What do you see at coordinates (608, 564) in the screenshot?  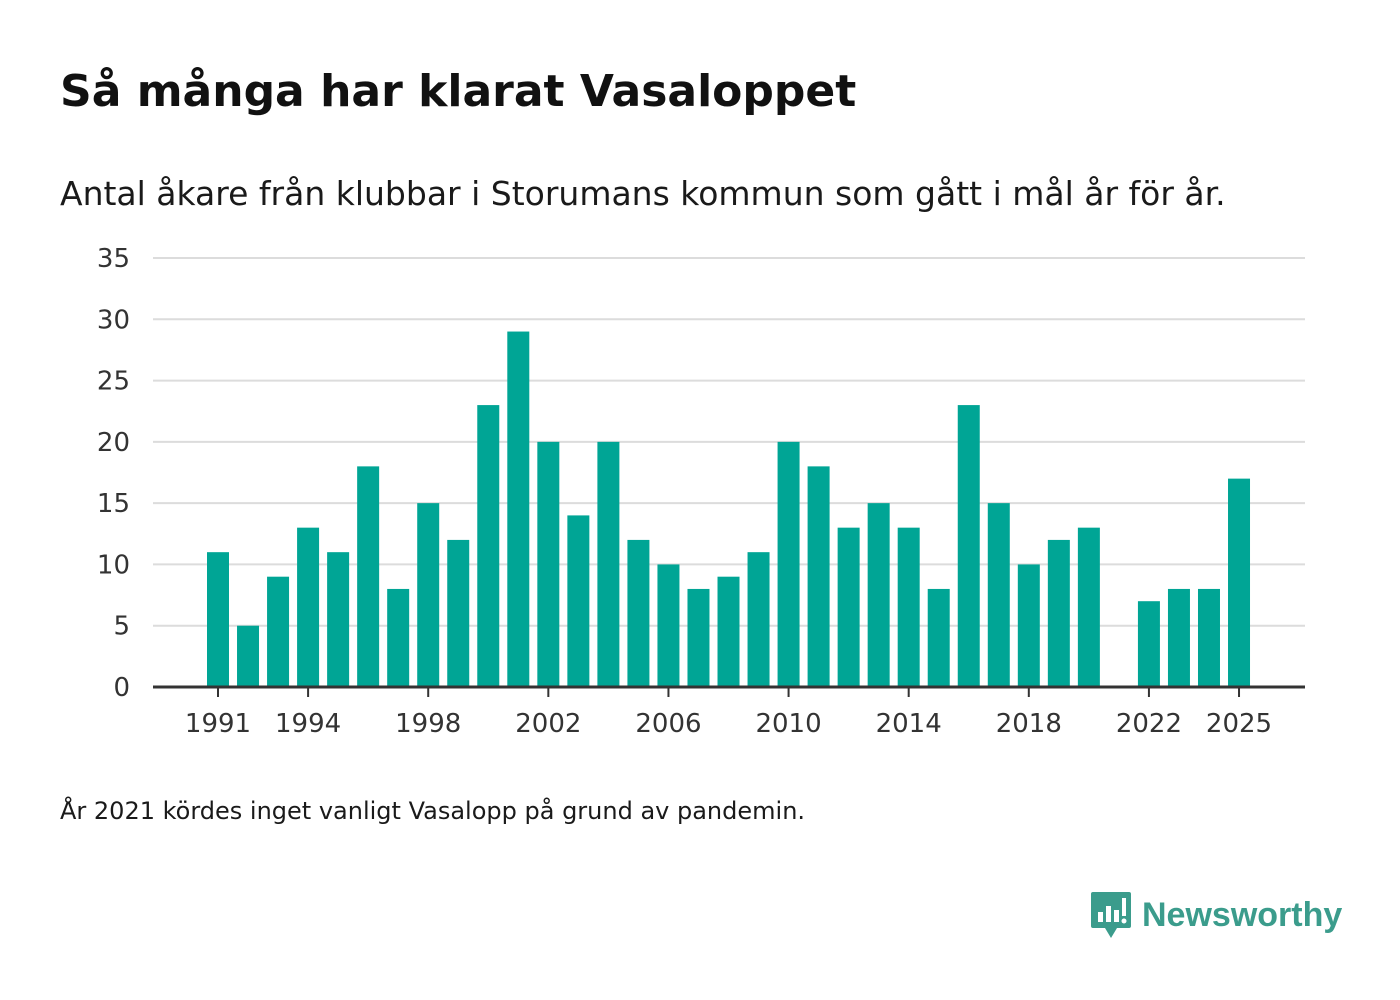 I see `bar-2004` at bounding box center [608, 564].